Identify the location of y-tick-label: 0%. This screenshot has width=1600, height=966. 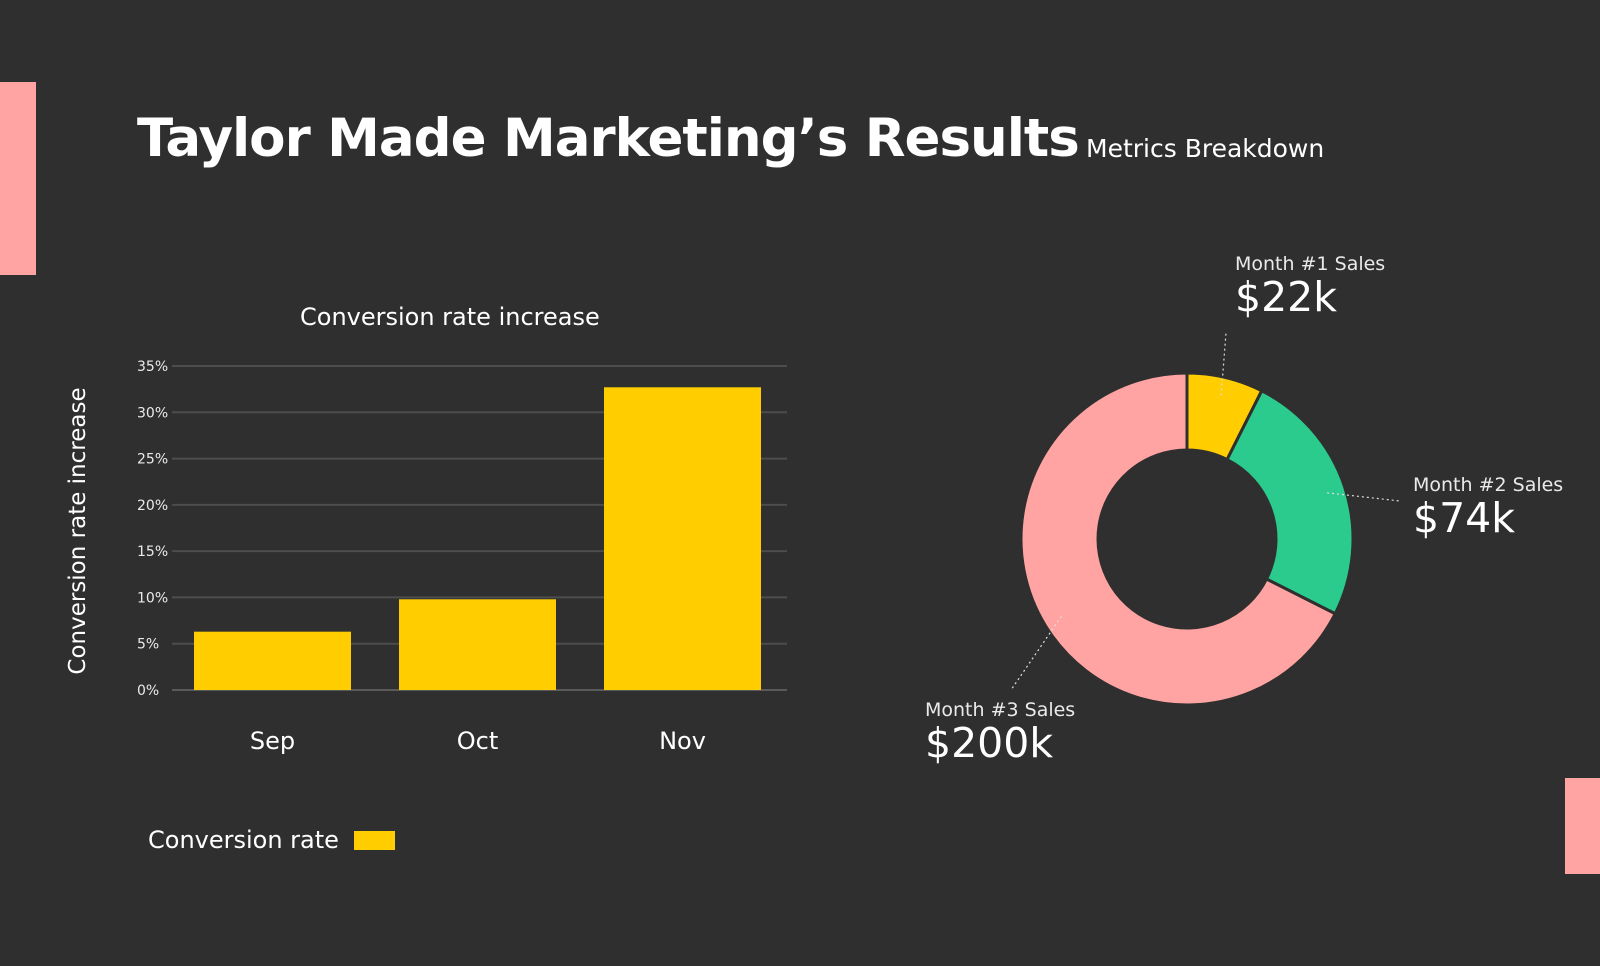
(148, 691).